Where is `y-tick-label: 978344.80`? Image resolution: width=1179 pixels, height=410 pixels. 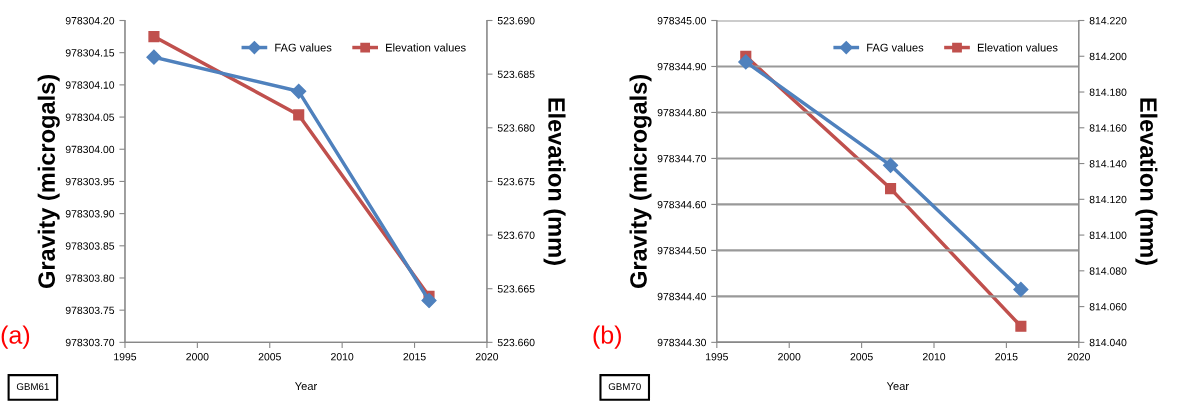 y-tick-label: 978344.80 is located at coordinates (682, 112).